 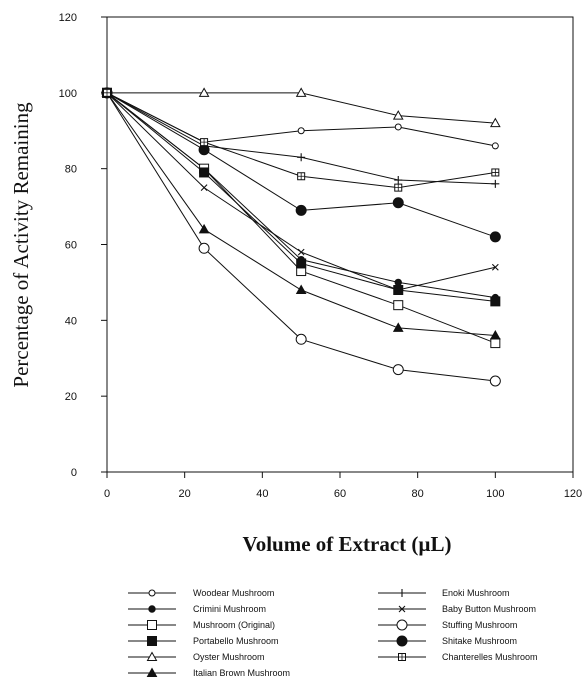 I want to click on legend-item: Stuffing Mushroom, so click(x=447, y=625).